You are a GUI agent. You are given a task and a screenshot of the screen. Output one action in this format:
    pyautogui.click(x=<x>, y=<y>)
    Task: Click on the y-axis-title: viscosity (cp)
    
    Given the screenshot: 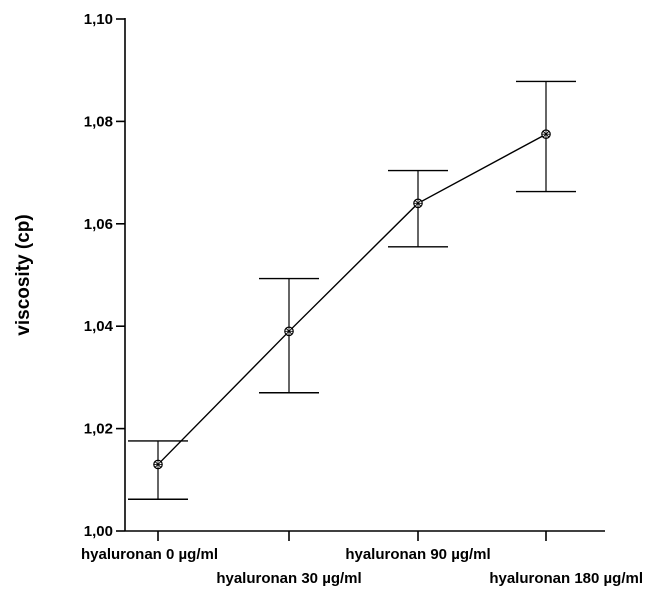 What is the action you would take?
    pyautogui.click(x=23, y=274)
    